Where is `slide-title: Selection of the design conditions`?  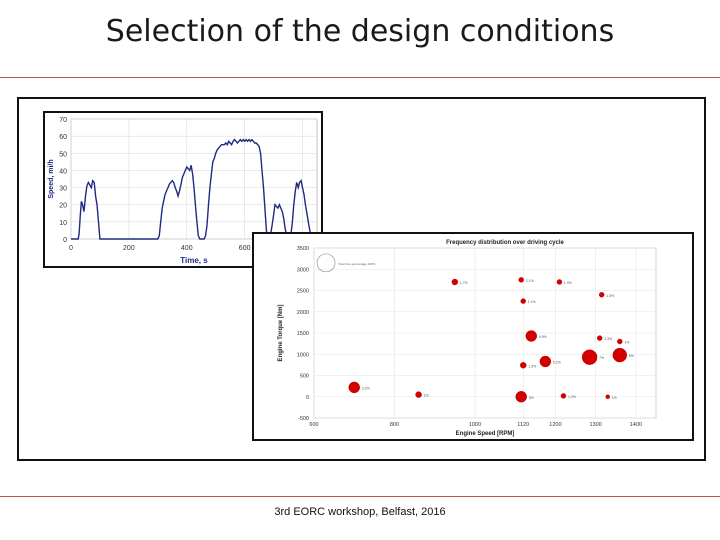 slide-title: Selection of the design conditions is located at coordinates (360, 31).